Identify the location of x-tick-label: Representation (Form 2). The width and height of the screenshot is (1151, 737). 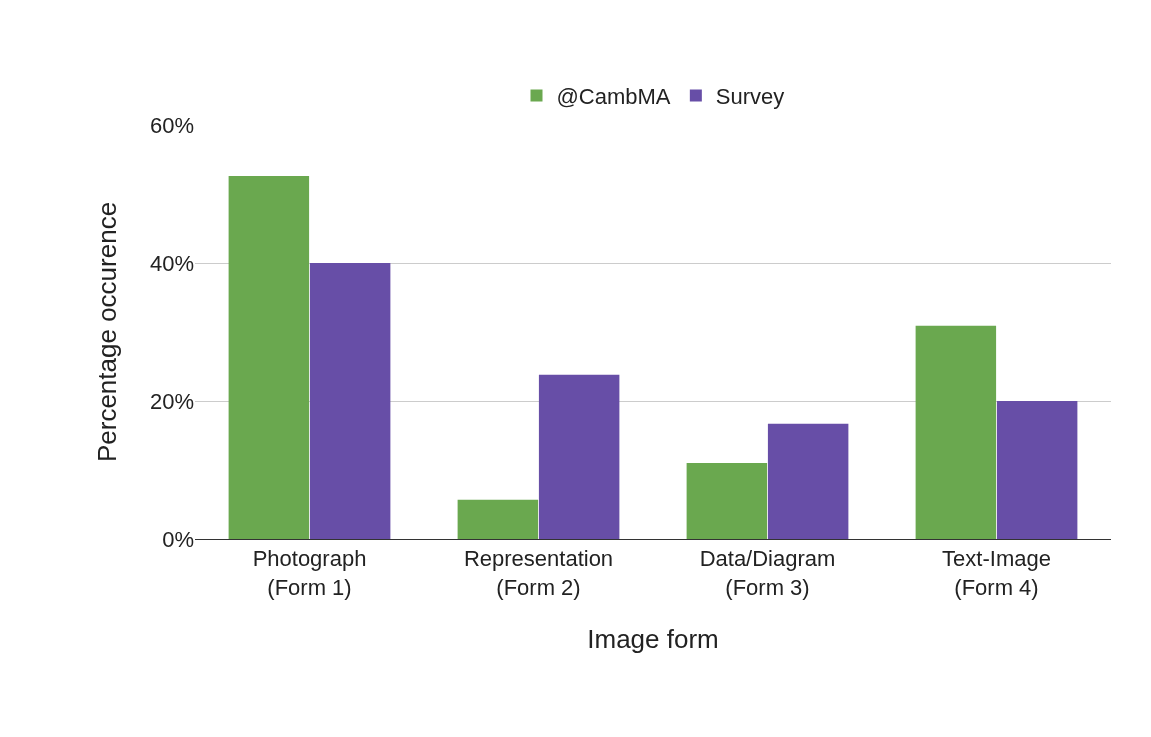
(538, 573).